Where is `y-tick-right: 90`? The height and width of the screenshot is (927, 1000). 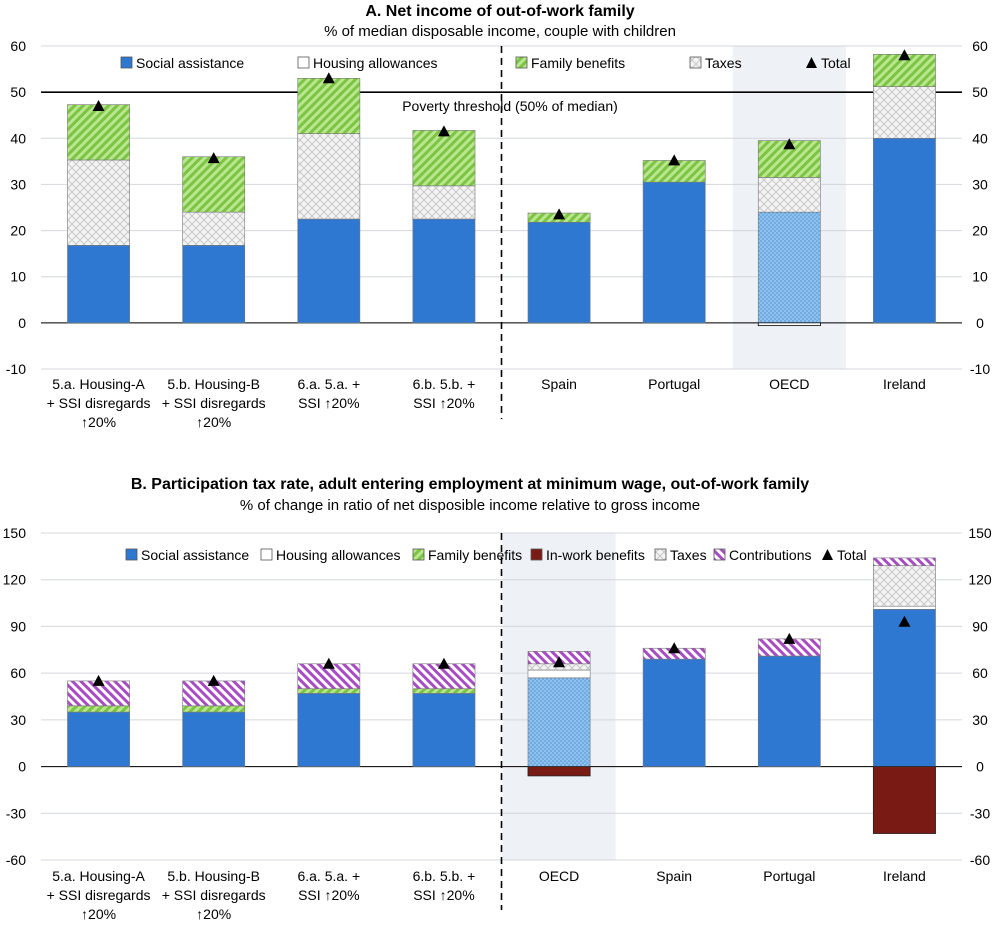
y-tick-right: 90 is located at coordinates (980, 626).